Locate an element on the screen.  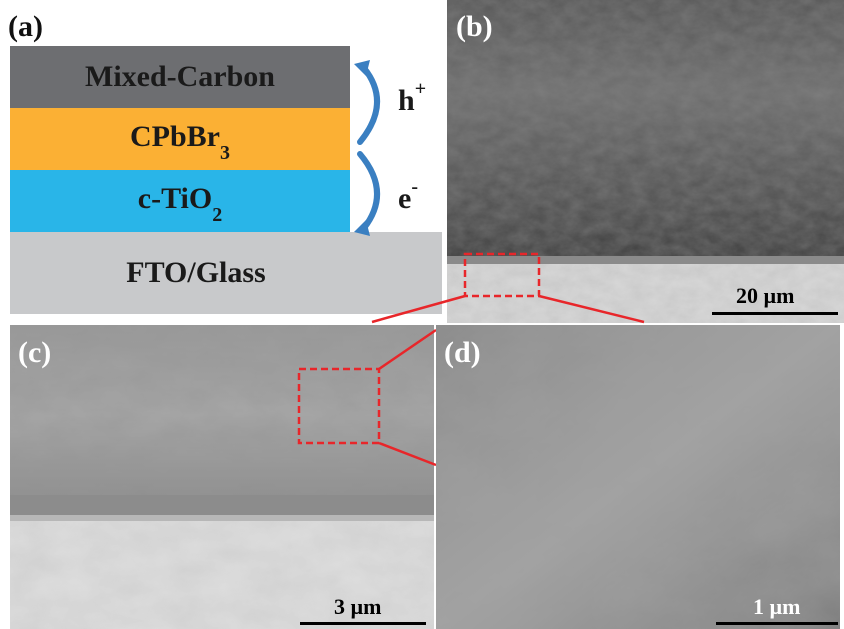
panel-b-label: (b) is located at coordinates (474, 26).